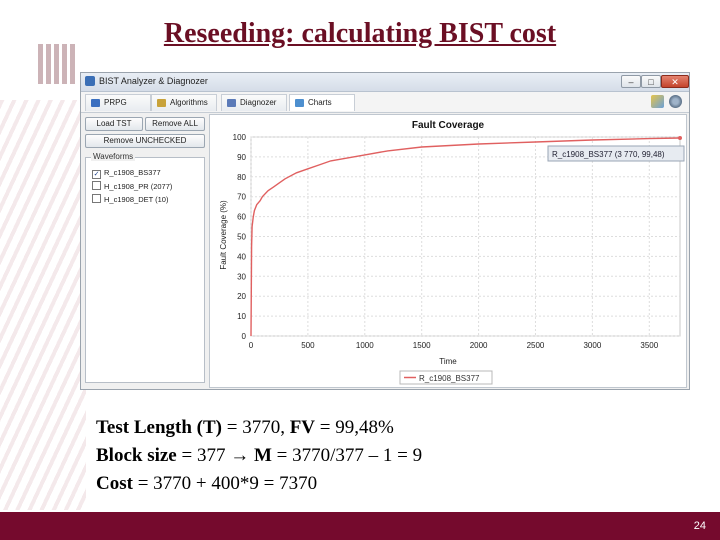 The image size is (720, 540). I want to click on y-tick-label: 0, so click(244, 336).